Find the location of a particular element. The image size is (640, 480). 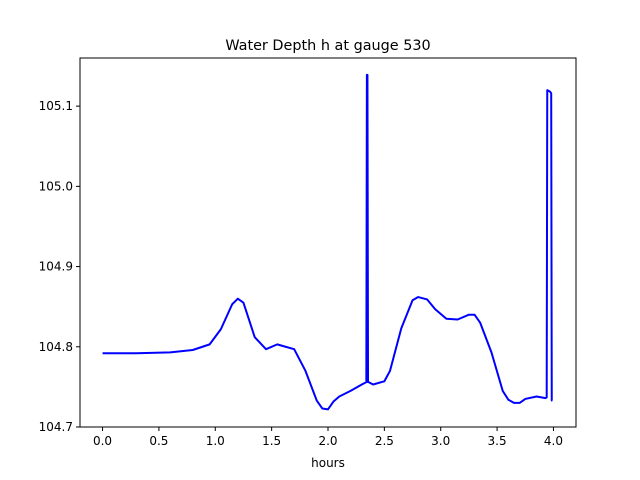

x-tick-label: 3.0 is located at coordinates (440, 441).